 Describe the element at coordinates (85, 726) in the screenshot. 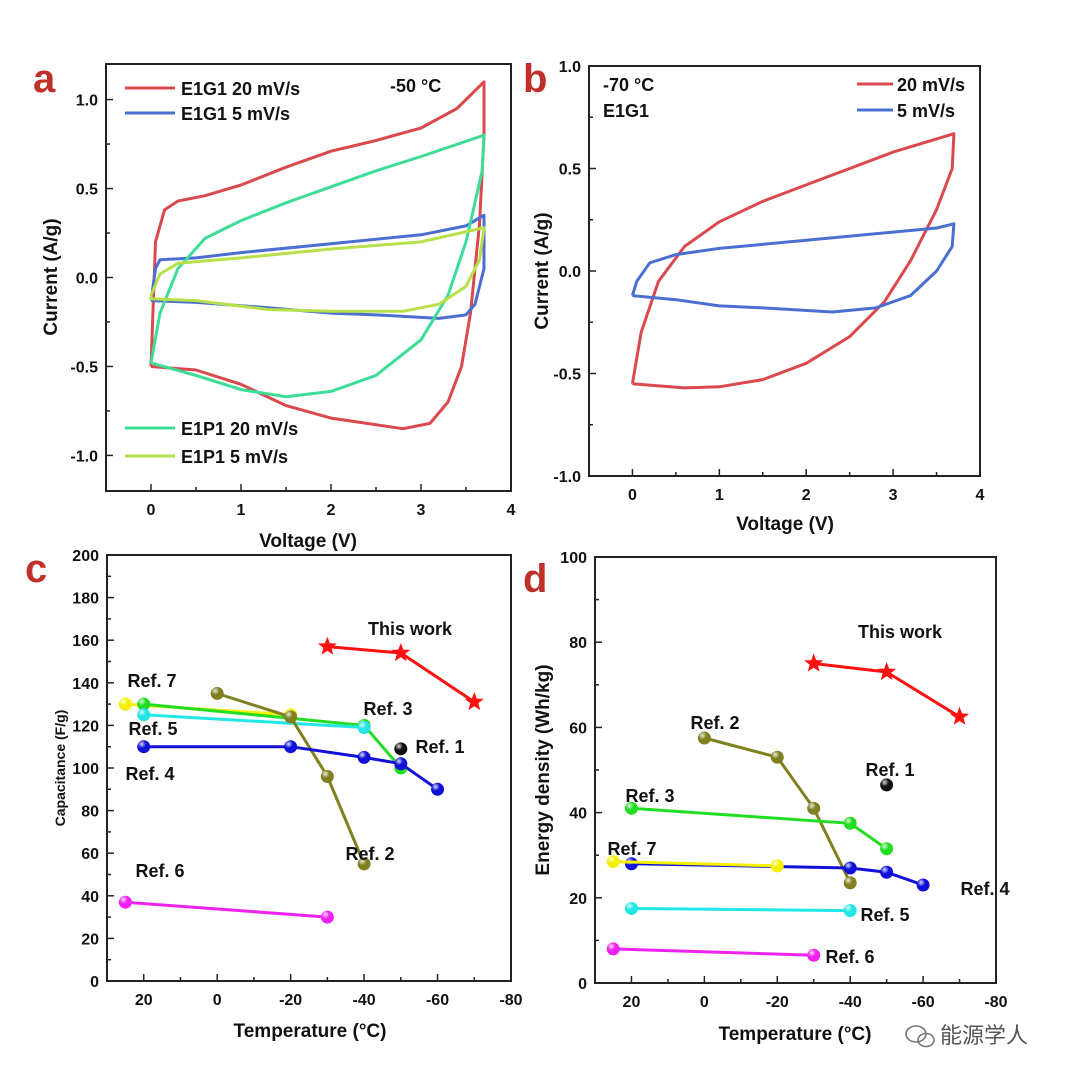

I see `y-tick-label: 120` at that location.